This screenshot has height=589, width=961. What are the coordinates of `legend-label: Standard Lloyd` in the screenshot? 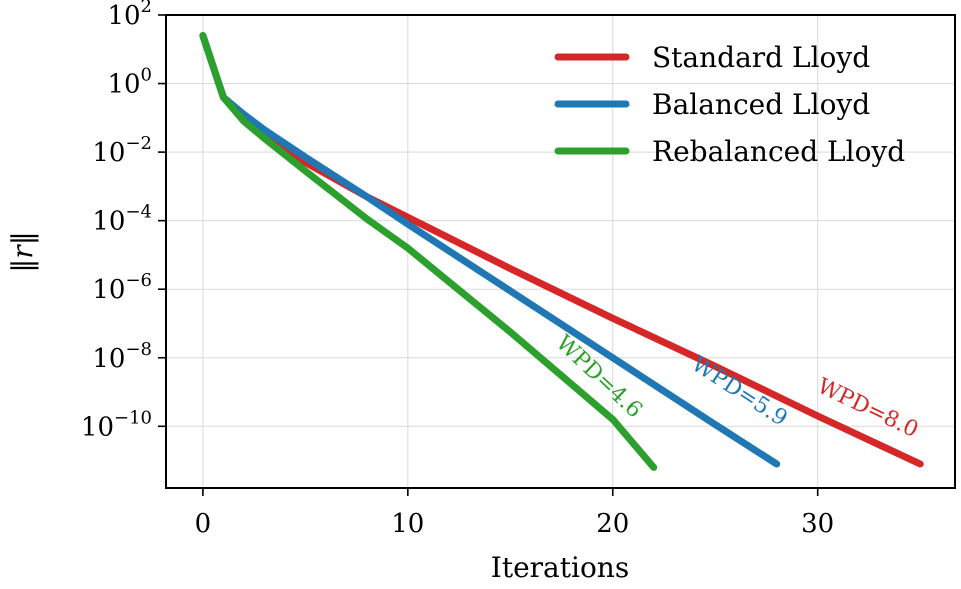 It's located at (761, 57).